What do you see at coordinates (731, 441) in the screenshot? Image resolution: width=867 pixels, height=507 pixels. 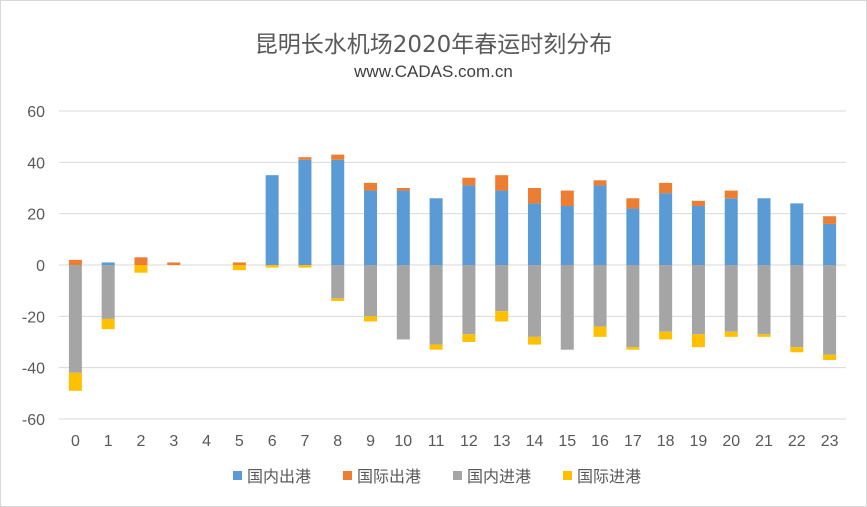 I see `x-tick-label: 20` at bounding box center [731, 441].